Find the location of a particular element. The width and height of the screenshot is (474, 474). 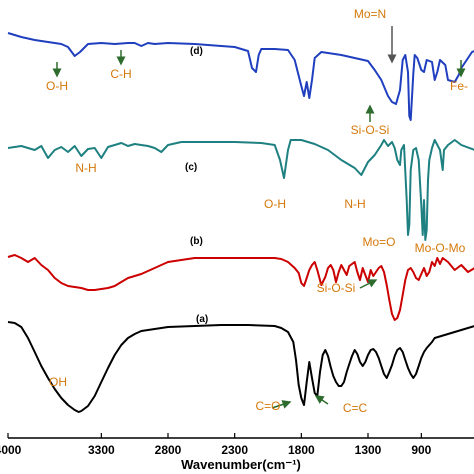

x-tick-label-4: 1800 is located at coordinates (301, 450).